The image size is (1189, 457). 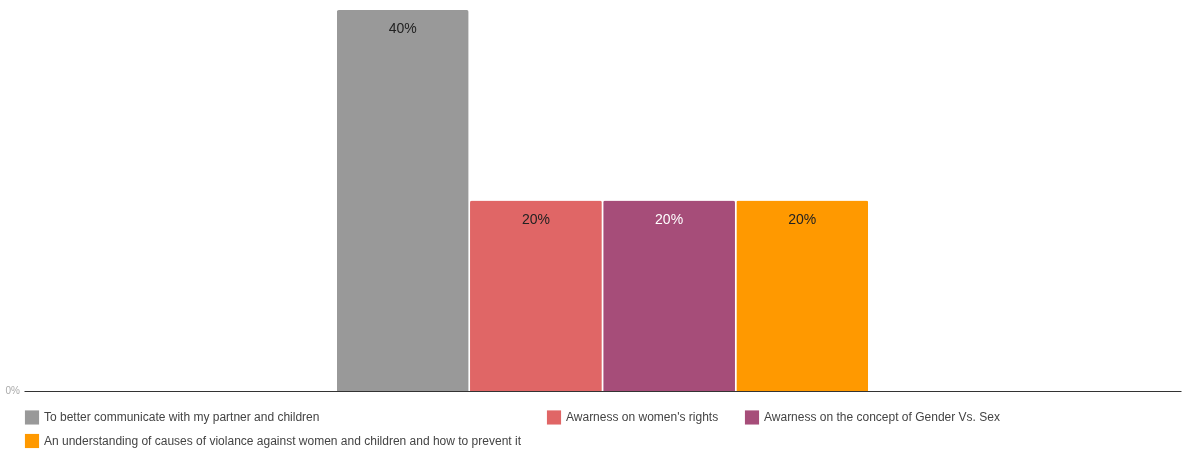 What do you see at coordinates (283, 441) in the screenshot?
I see `legend-label: An understanding of causes of violance against women and children and how to prevent it` at bounding box center [283, 441].